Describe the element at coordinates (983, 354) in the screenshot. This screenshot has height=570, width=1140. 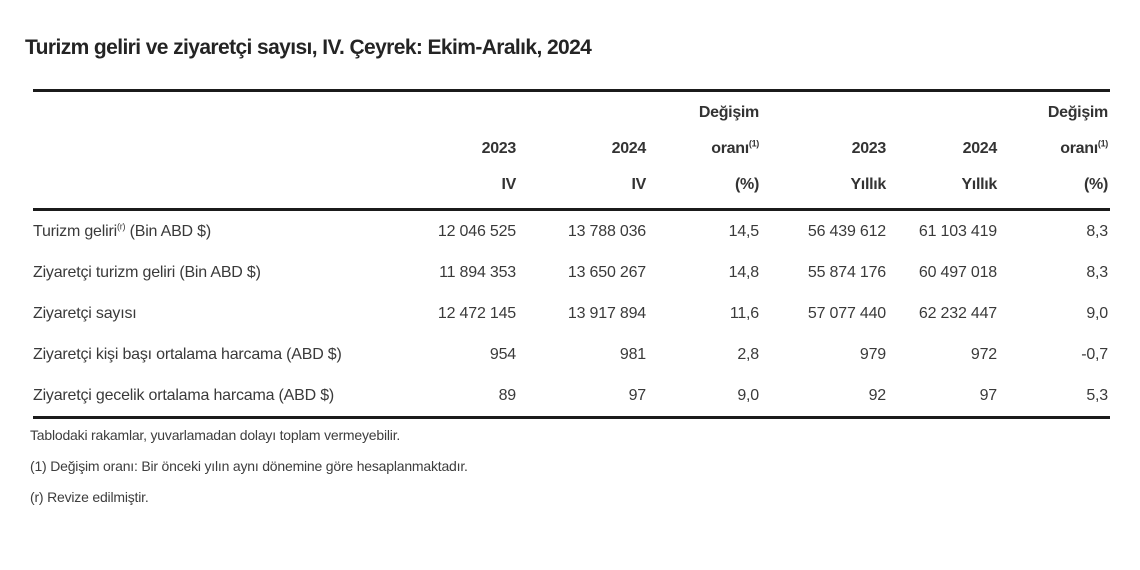
I see `value-cell: 972` at that location.